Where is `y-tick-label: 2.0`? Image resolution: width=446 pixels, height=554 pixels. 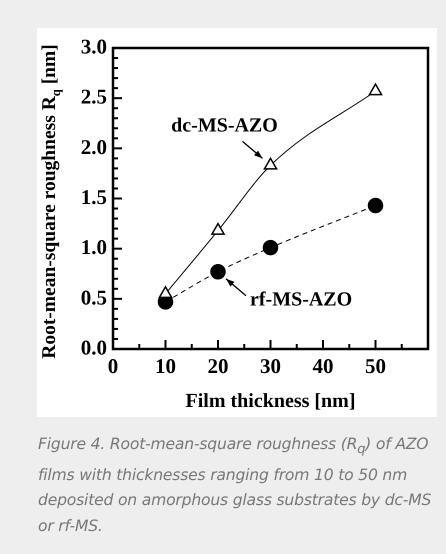 y-tick-label: 2.0 is located at coordinates (93, 146).